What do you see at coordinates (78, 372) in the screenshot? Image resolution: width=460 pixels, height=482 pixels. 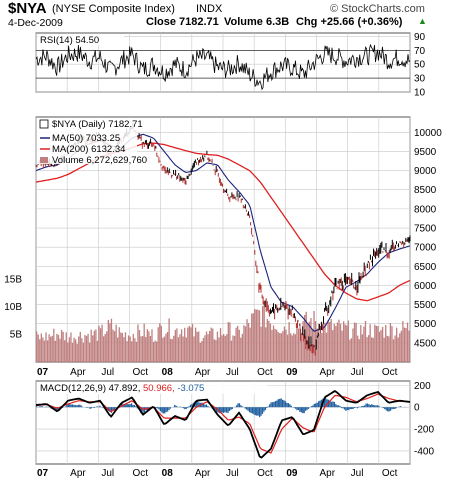 I see `x-tick-label-price: Apr` at bounding box center [78, 372].